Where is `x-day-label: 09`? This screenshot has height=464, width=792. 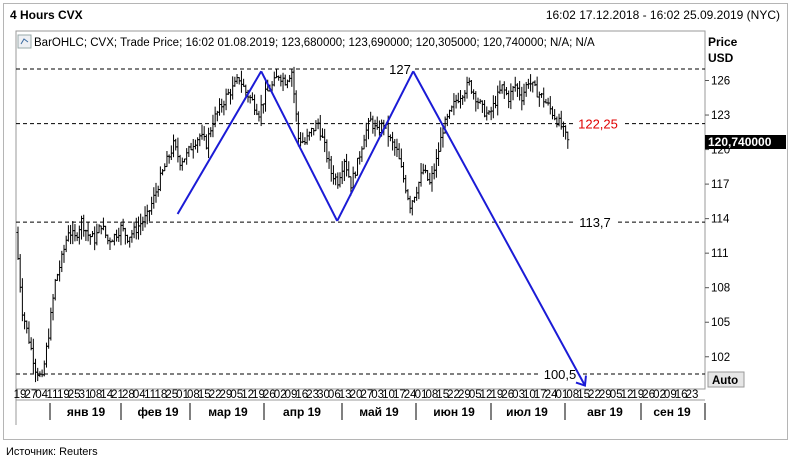
x-day-label: 09 is located at coordinates (670, 395).